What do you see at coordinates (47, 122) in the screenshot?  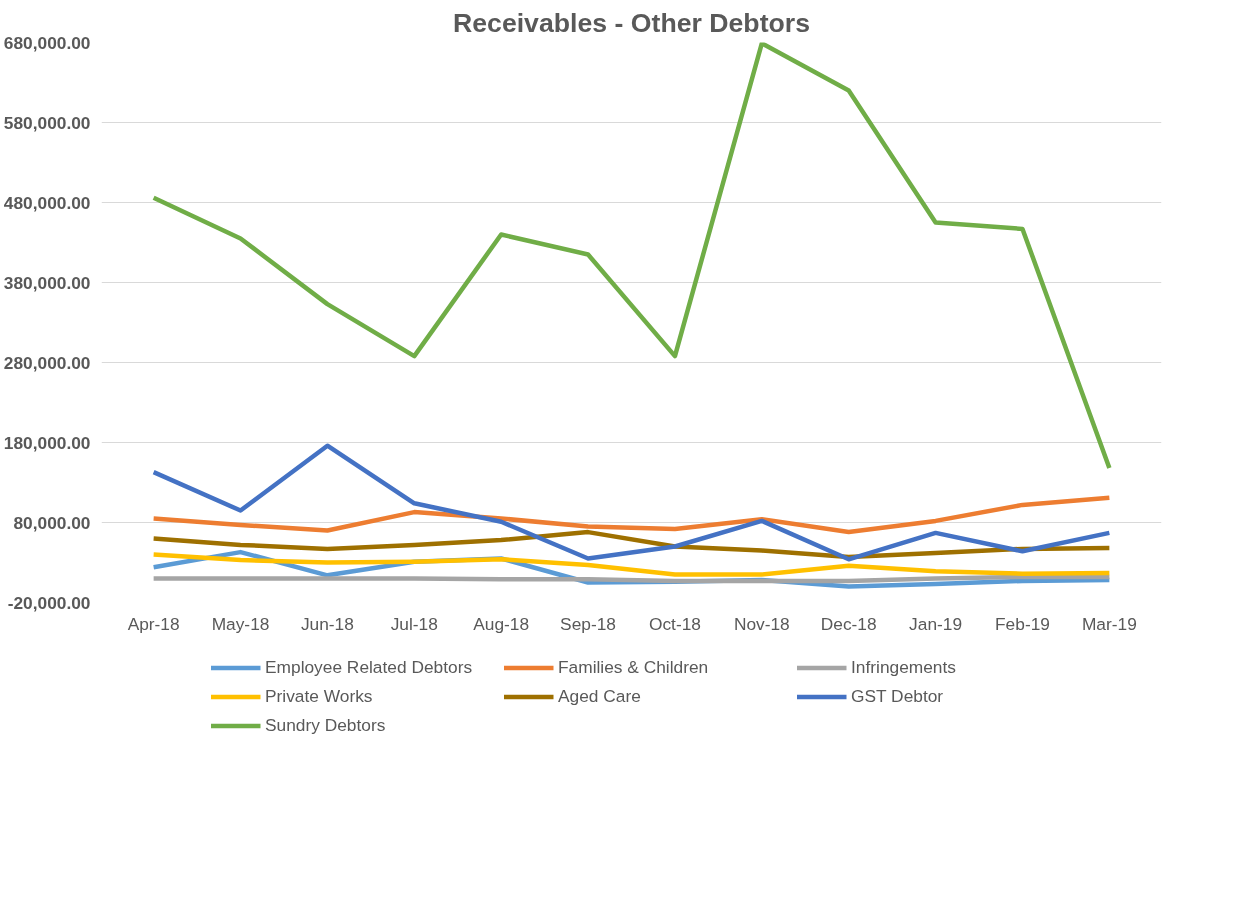 I see `y-tick-label: 580,000.00` at bounding box center [47, 122].